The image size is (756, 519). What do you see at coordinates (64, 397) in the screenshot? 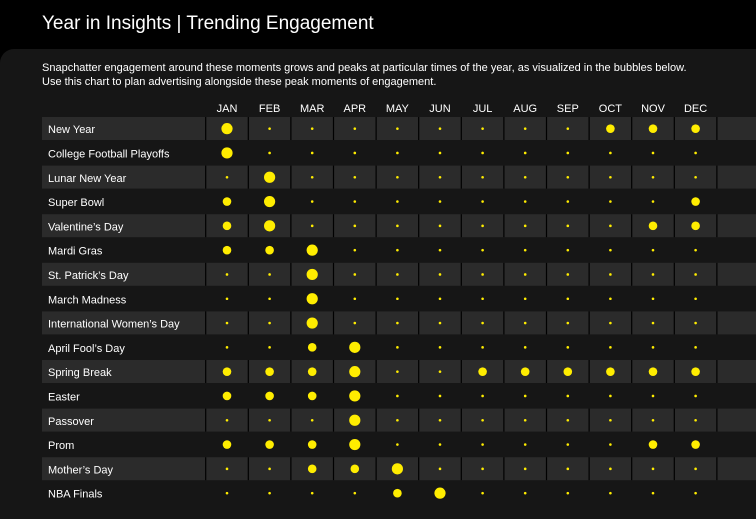
I see `row-label: Easter` at bounding box center [64, 397].